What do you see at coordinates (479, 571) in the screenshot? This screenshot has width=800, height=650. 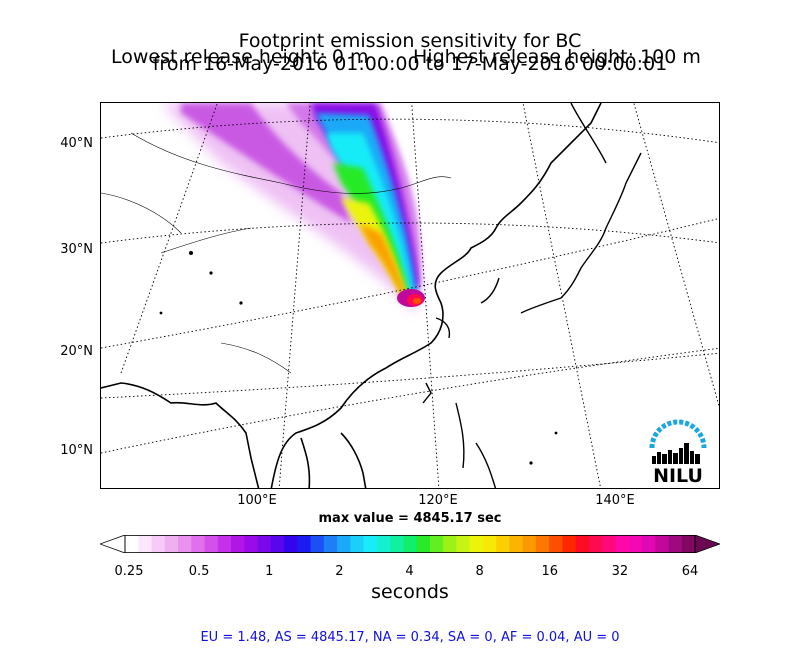 I see `colorbar-tick-label: 8` at bounding box center [479, 571].